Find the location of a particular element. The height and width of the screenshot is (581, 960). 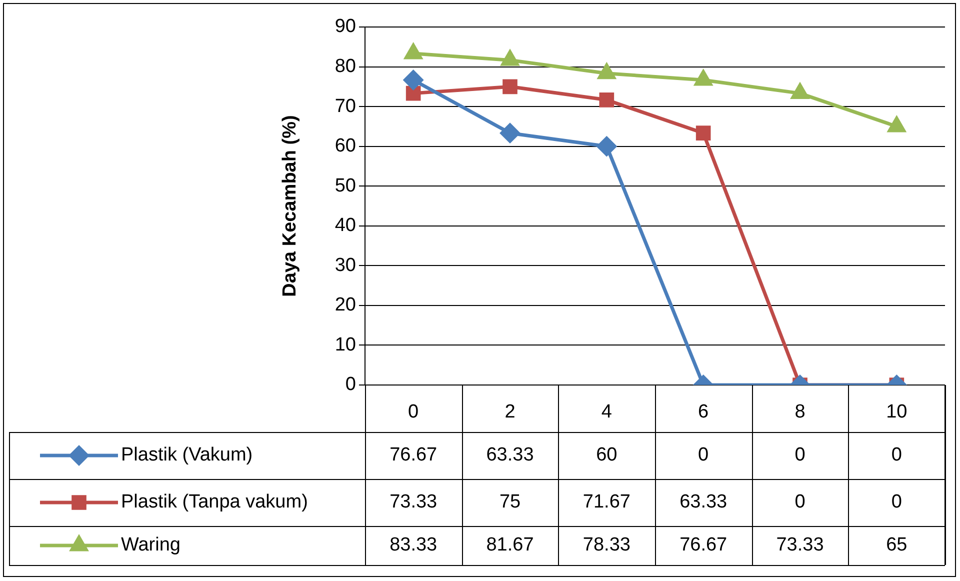

y-tick-label: 30 is located at coordinates (345, 265).